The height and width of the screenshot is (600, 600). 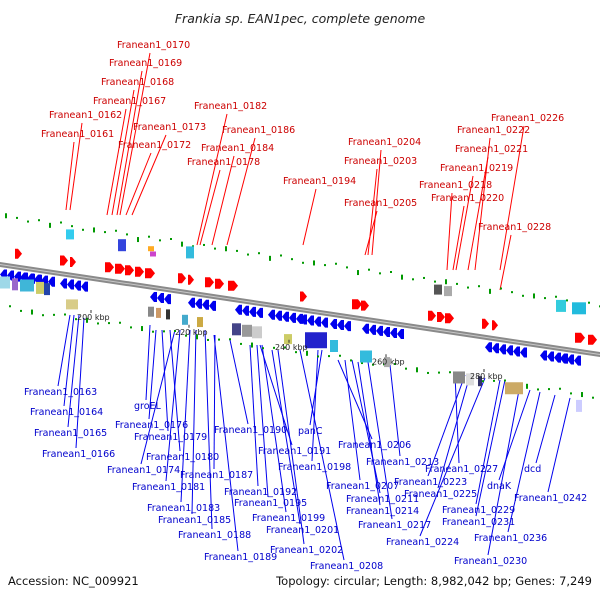 What do you see at coordinates (77, 134) in the screenshot?
I see `top-gene-label: Franean1_0161` at bounding box center [77, 134].